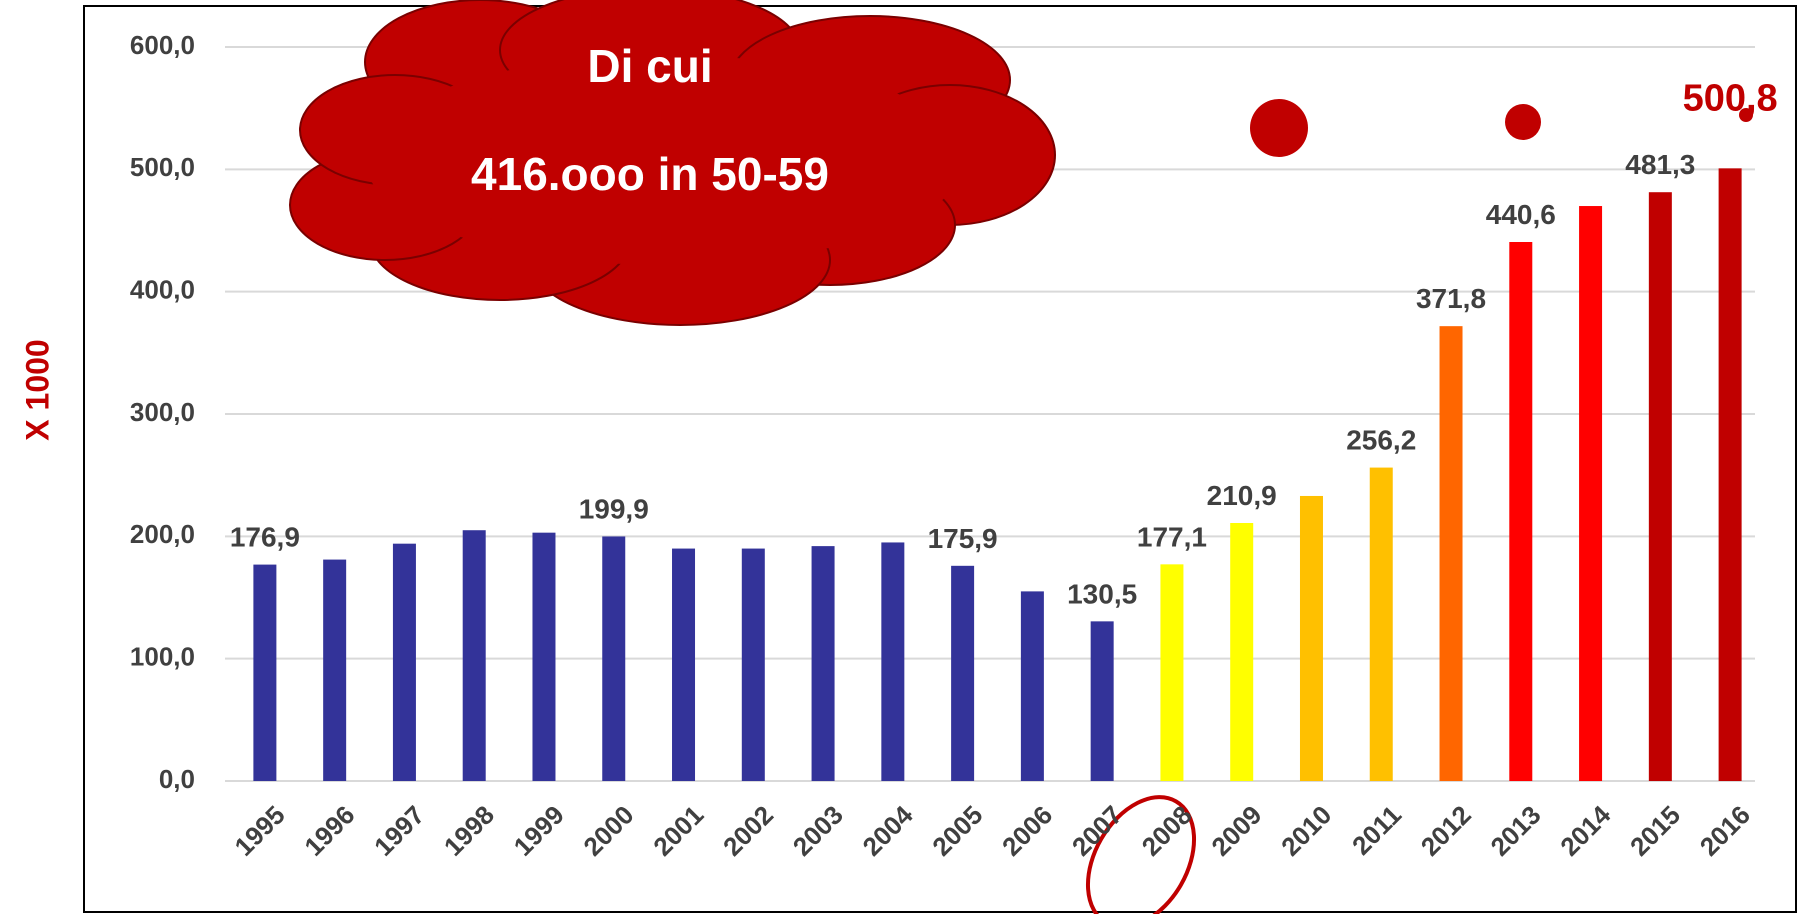 This screenshot has height=914, width=1798. What do you see at coordinates (649, 66) in the screenshot?
I see `annotation: Di cui` at bounding box center [649, 66].